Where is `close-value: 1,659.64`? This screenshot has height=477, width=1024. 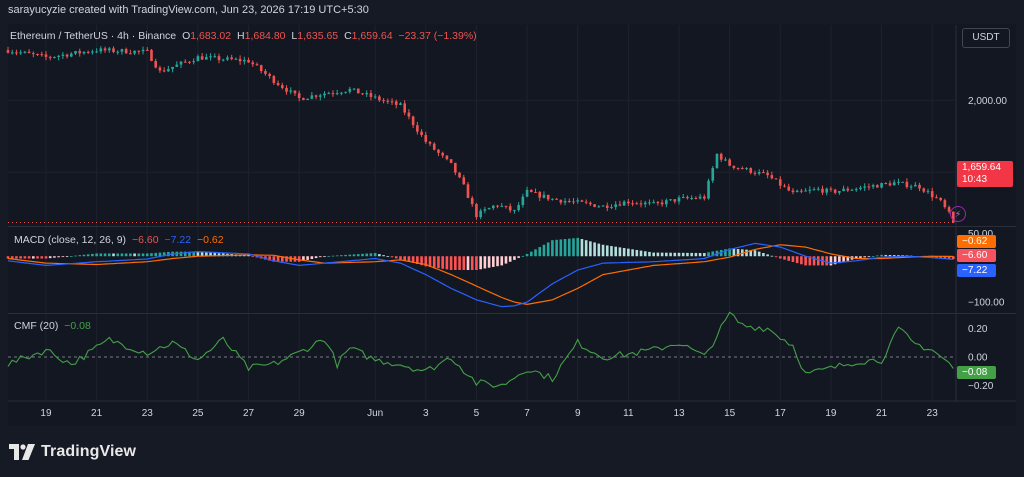
close-value: 1,659.64 is located at coordinates (372, 36).